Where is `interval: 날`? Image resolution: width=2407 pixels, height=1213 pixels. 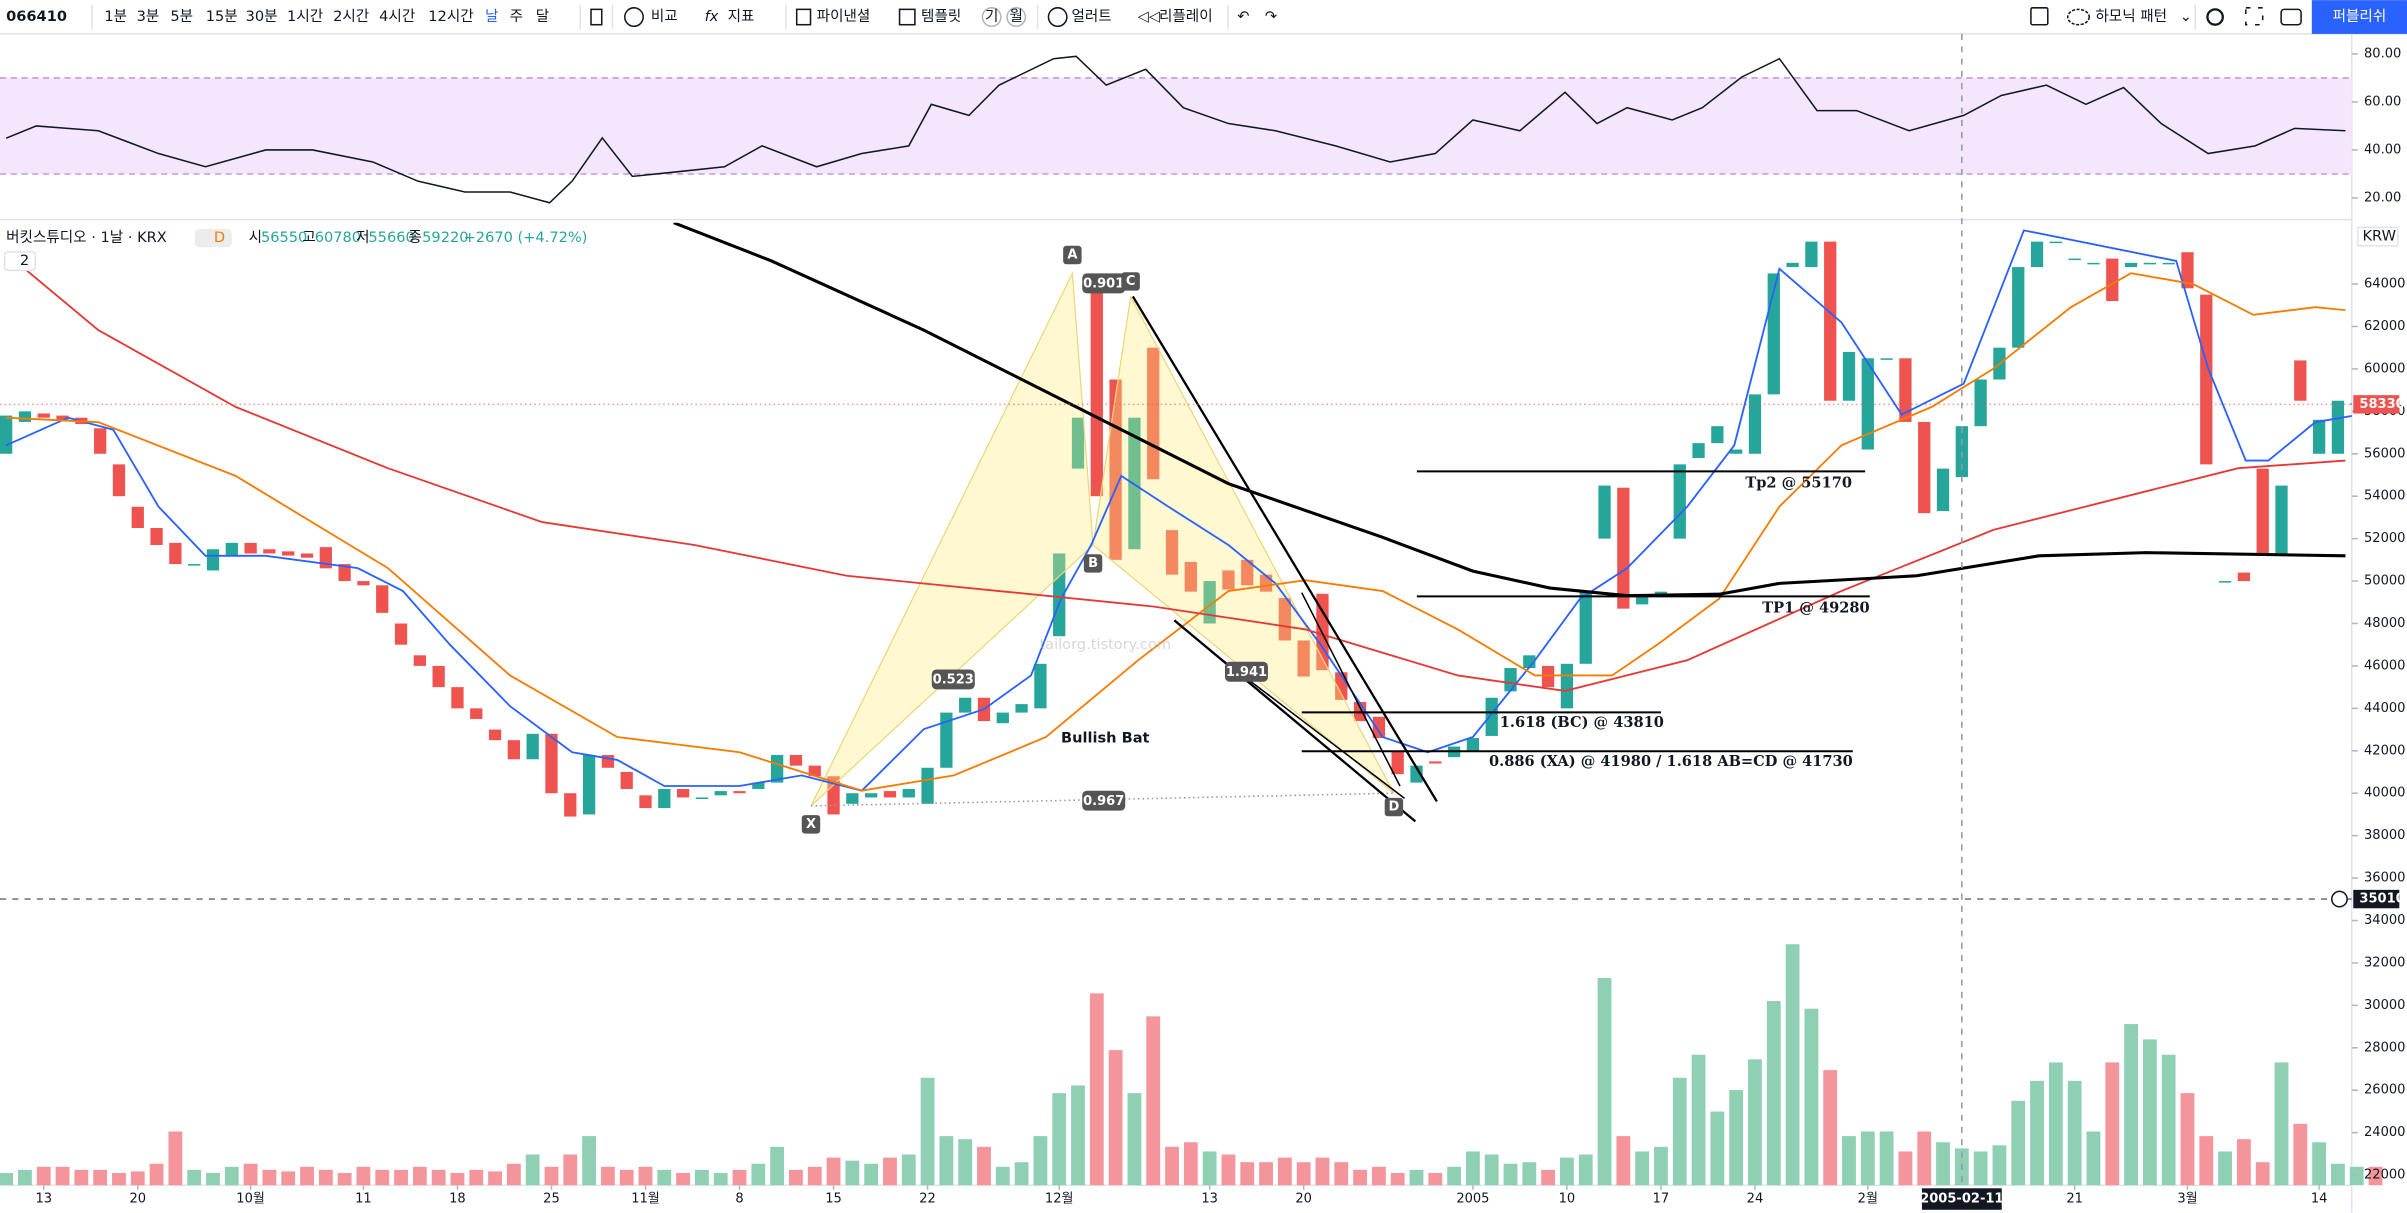 interval: 날 is located at coordinates (491, 16).